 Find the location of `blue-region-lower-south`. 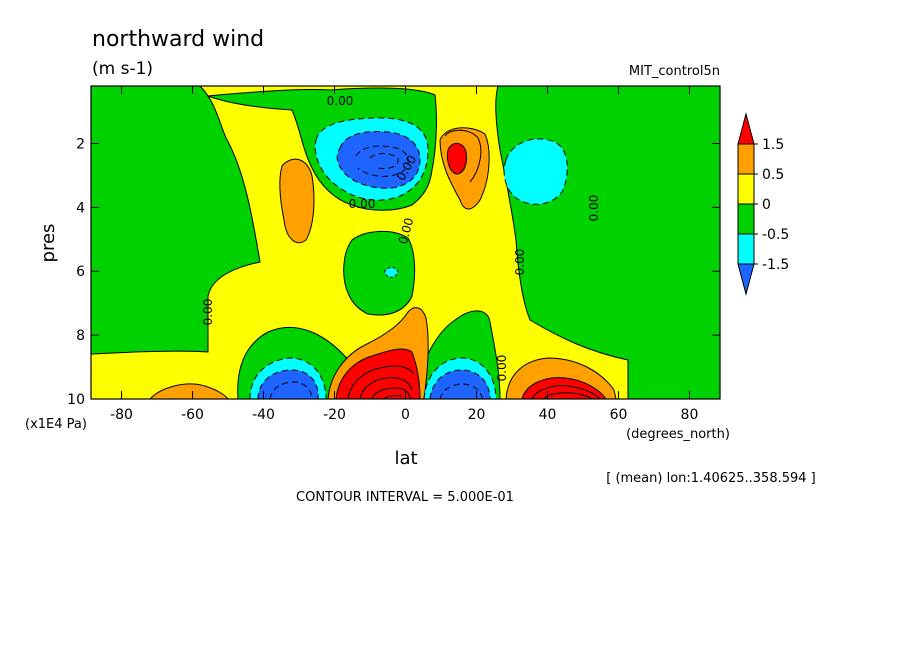

blue-region-lower-south is located at coordinates (288, 384).